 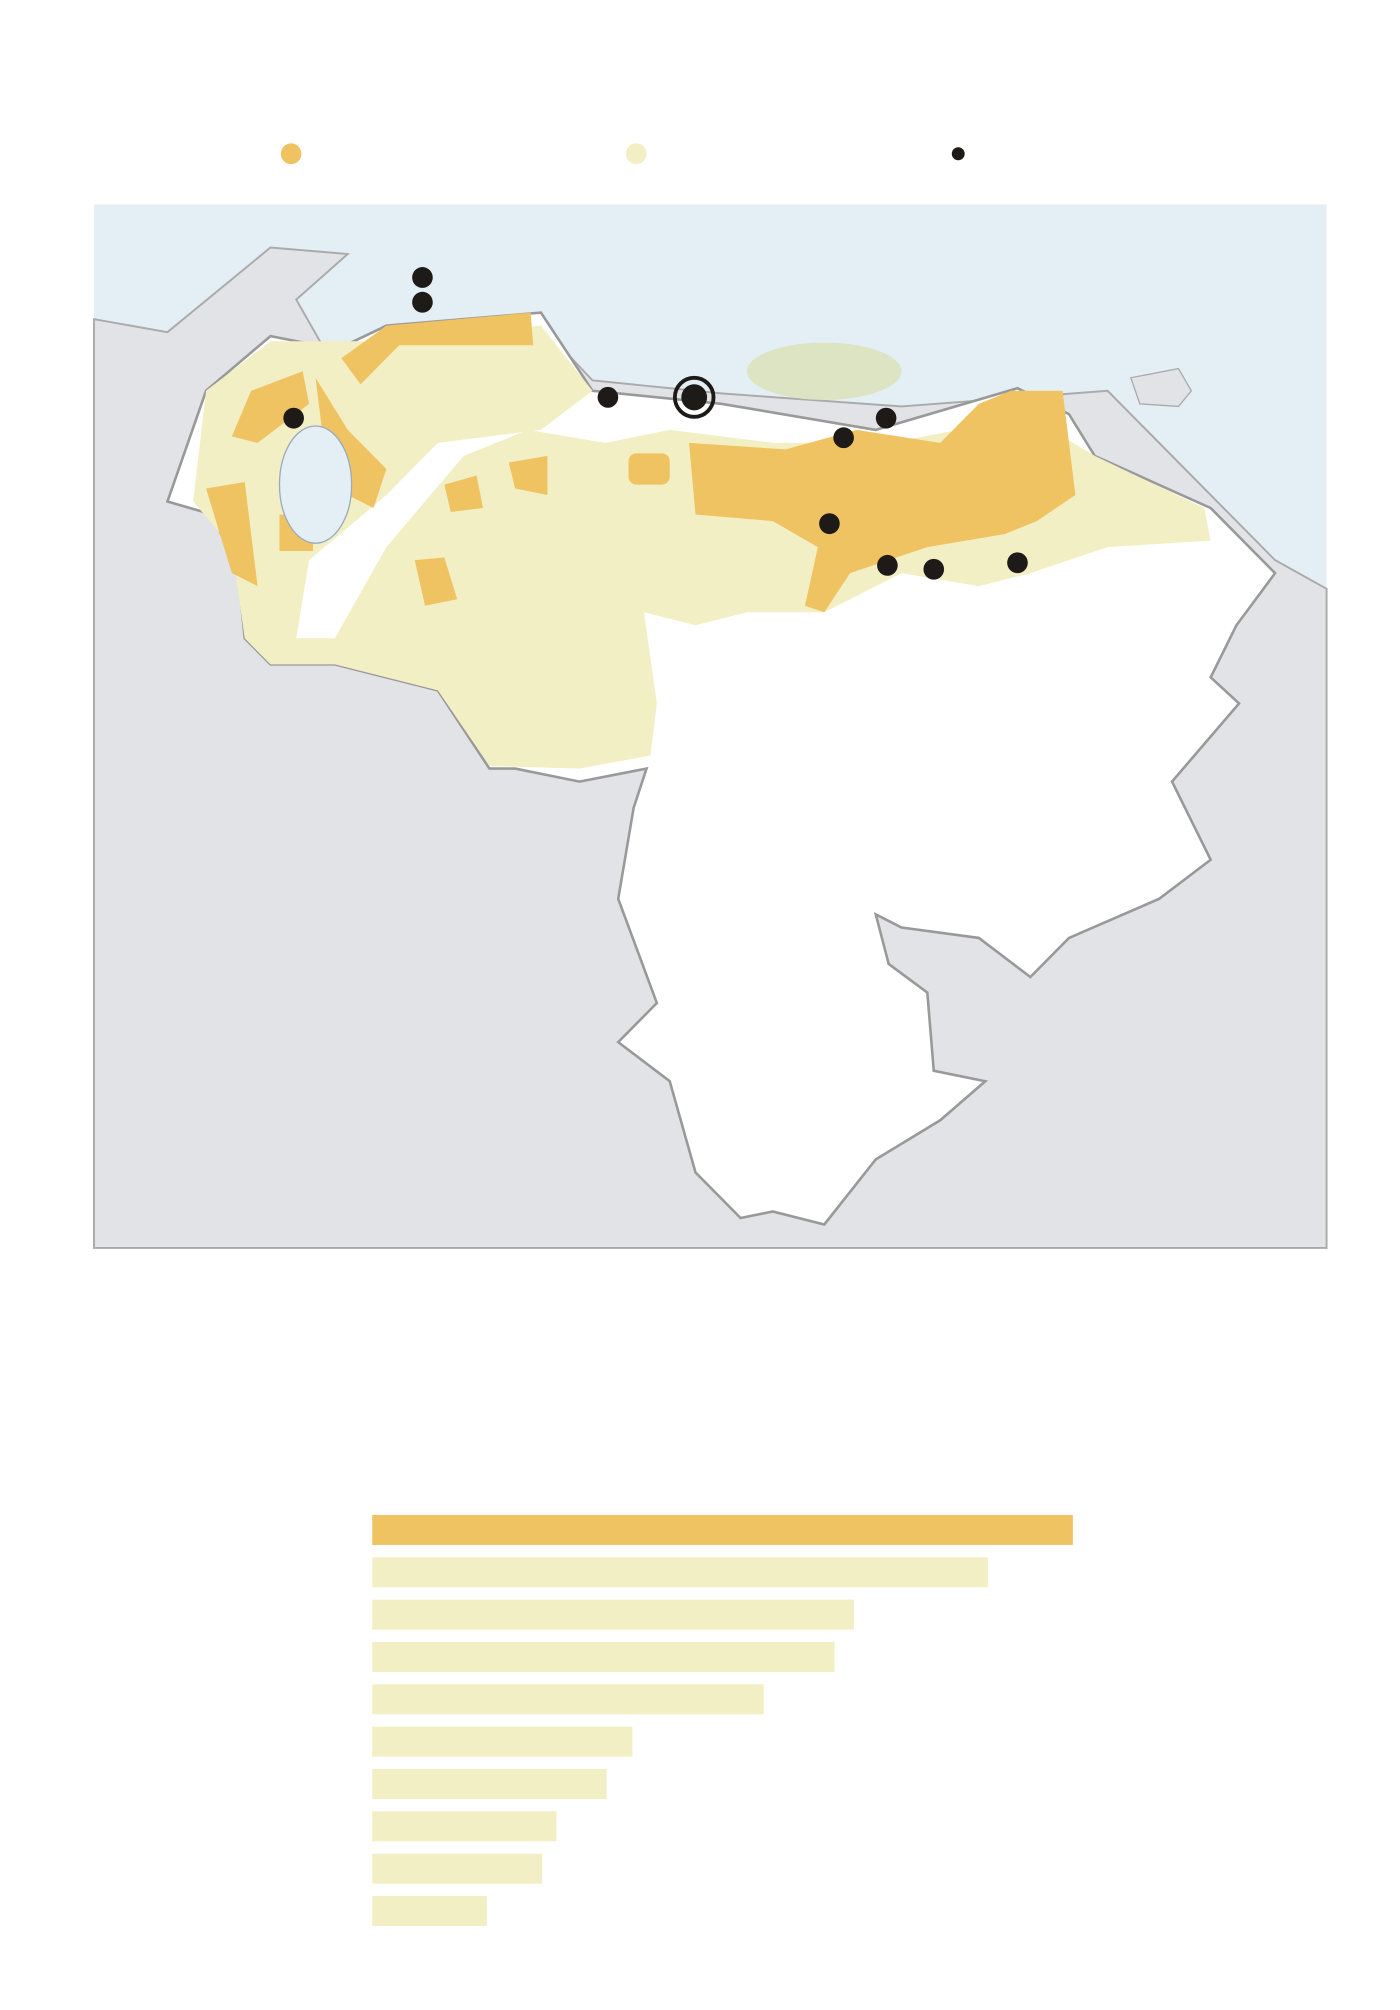 I want to click on regions-orange, so click(x=641, y=462).